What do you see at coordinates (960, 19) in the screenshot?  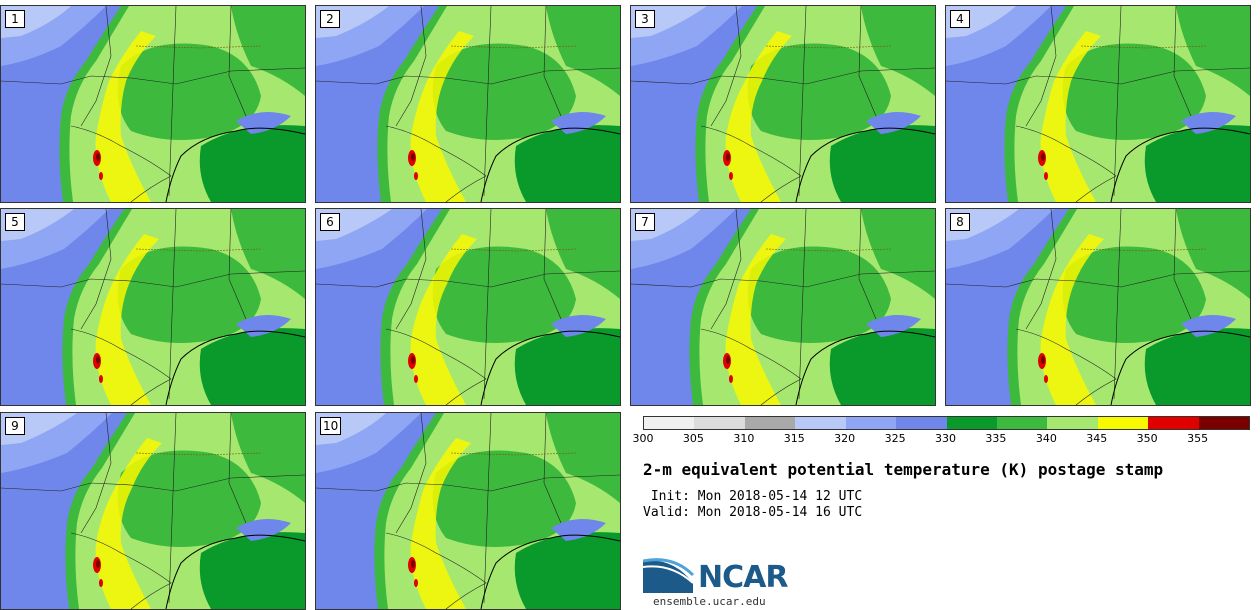 I see `panel-number: 4` at bounding box center [960, 19].